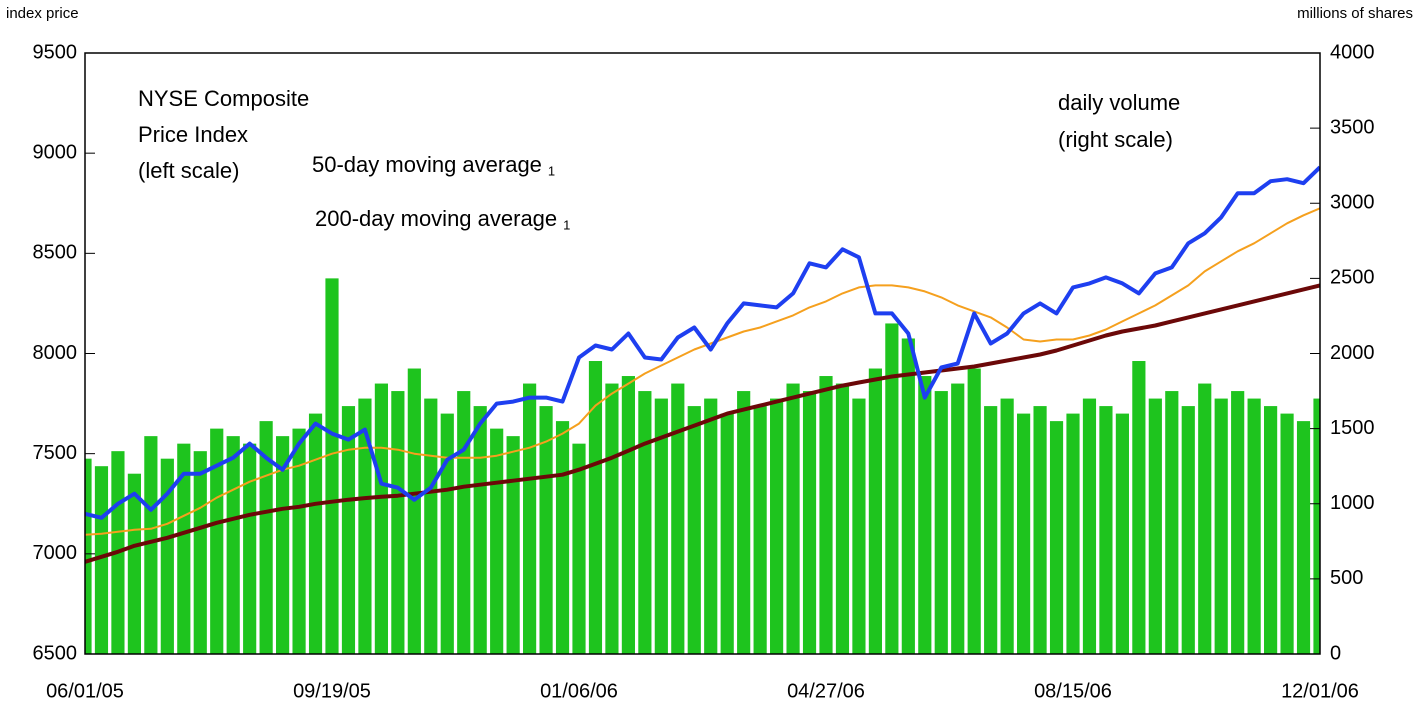 Image resolution: width=1419 pixels, height=706 pixels. I want to click on y-axis-title: index price, so click(42, 13).